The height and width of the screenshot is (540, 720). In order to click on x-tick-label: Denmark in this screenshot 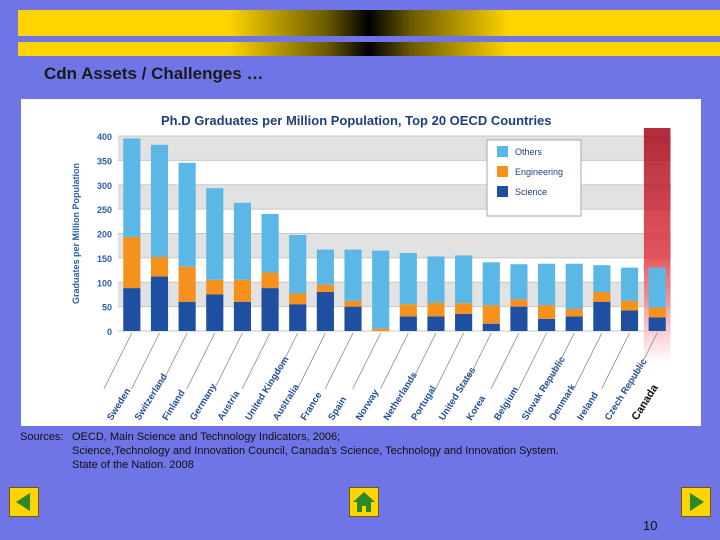, I will do `click(562, 402)`.